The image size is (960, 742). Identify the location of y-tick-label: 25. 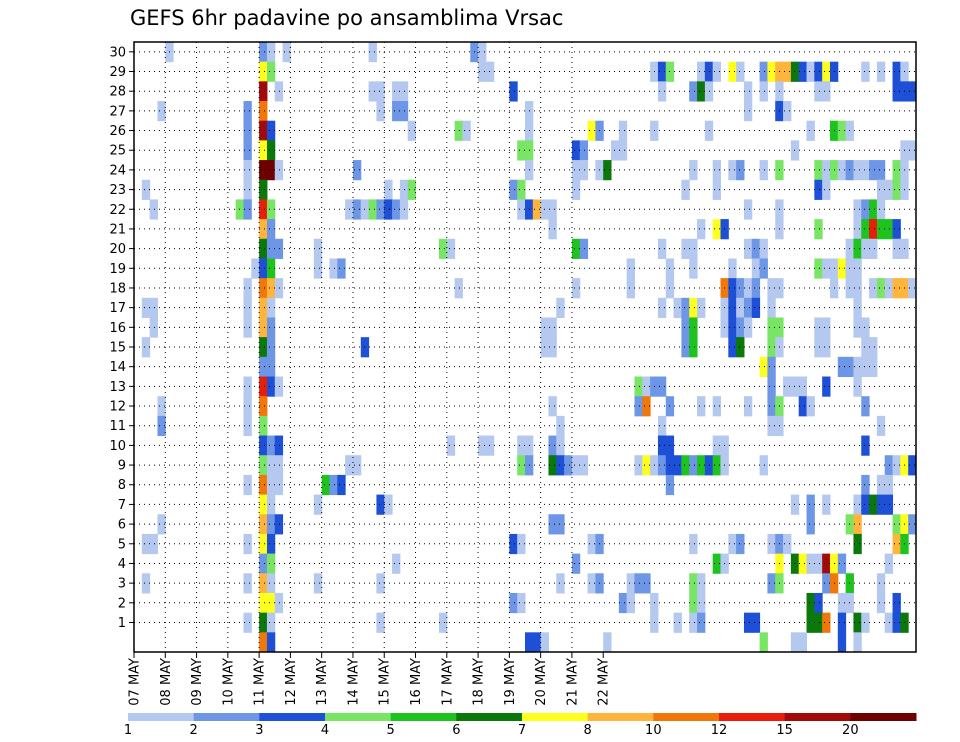
(117, 151).